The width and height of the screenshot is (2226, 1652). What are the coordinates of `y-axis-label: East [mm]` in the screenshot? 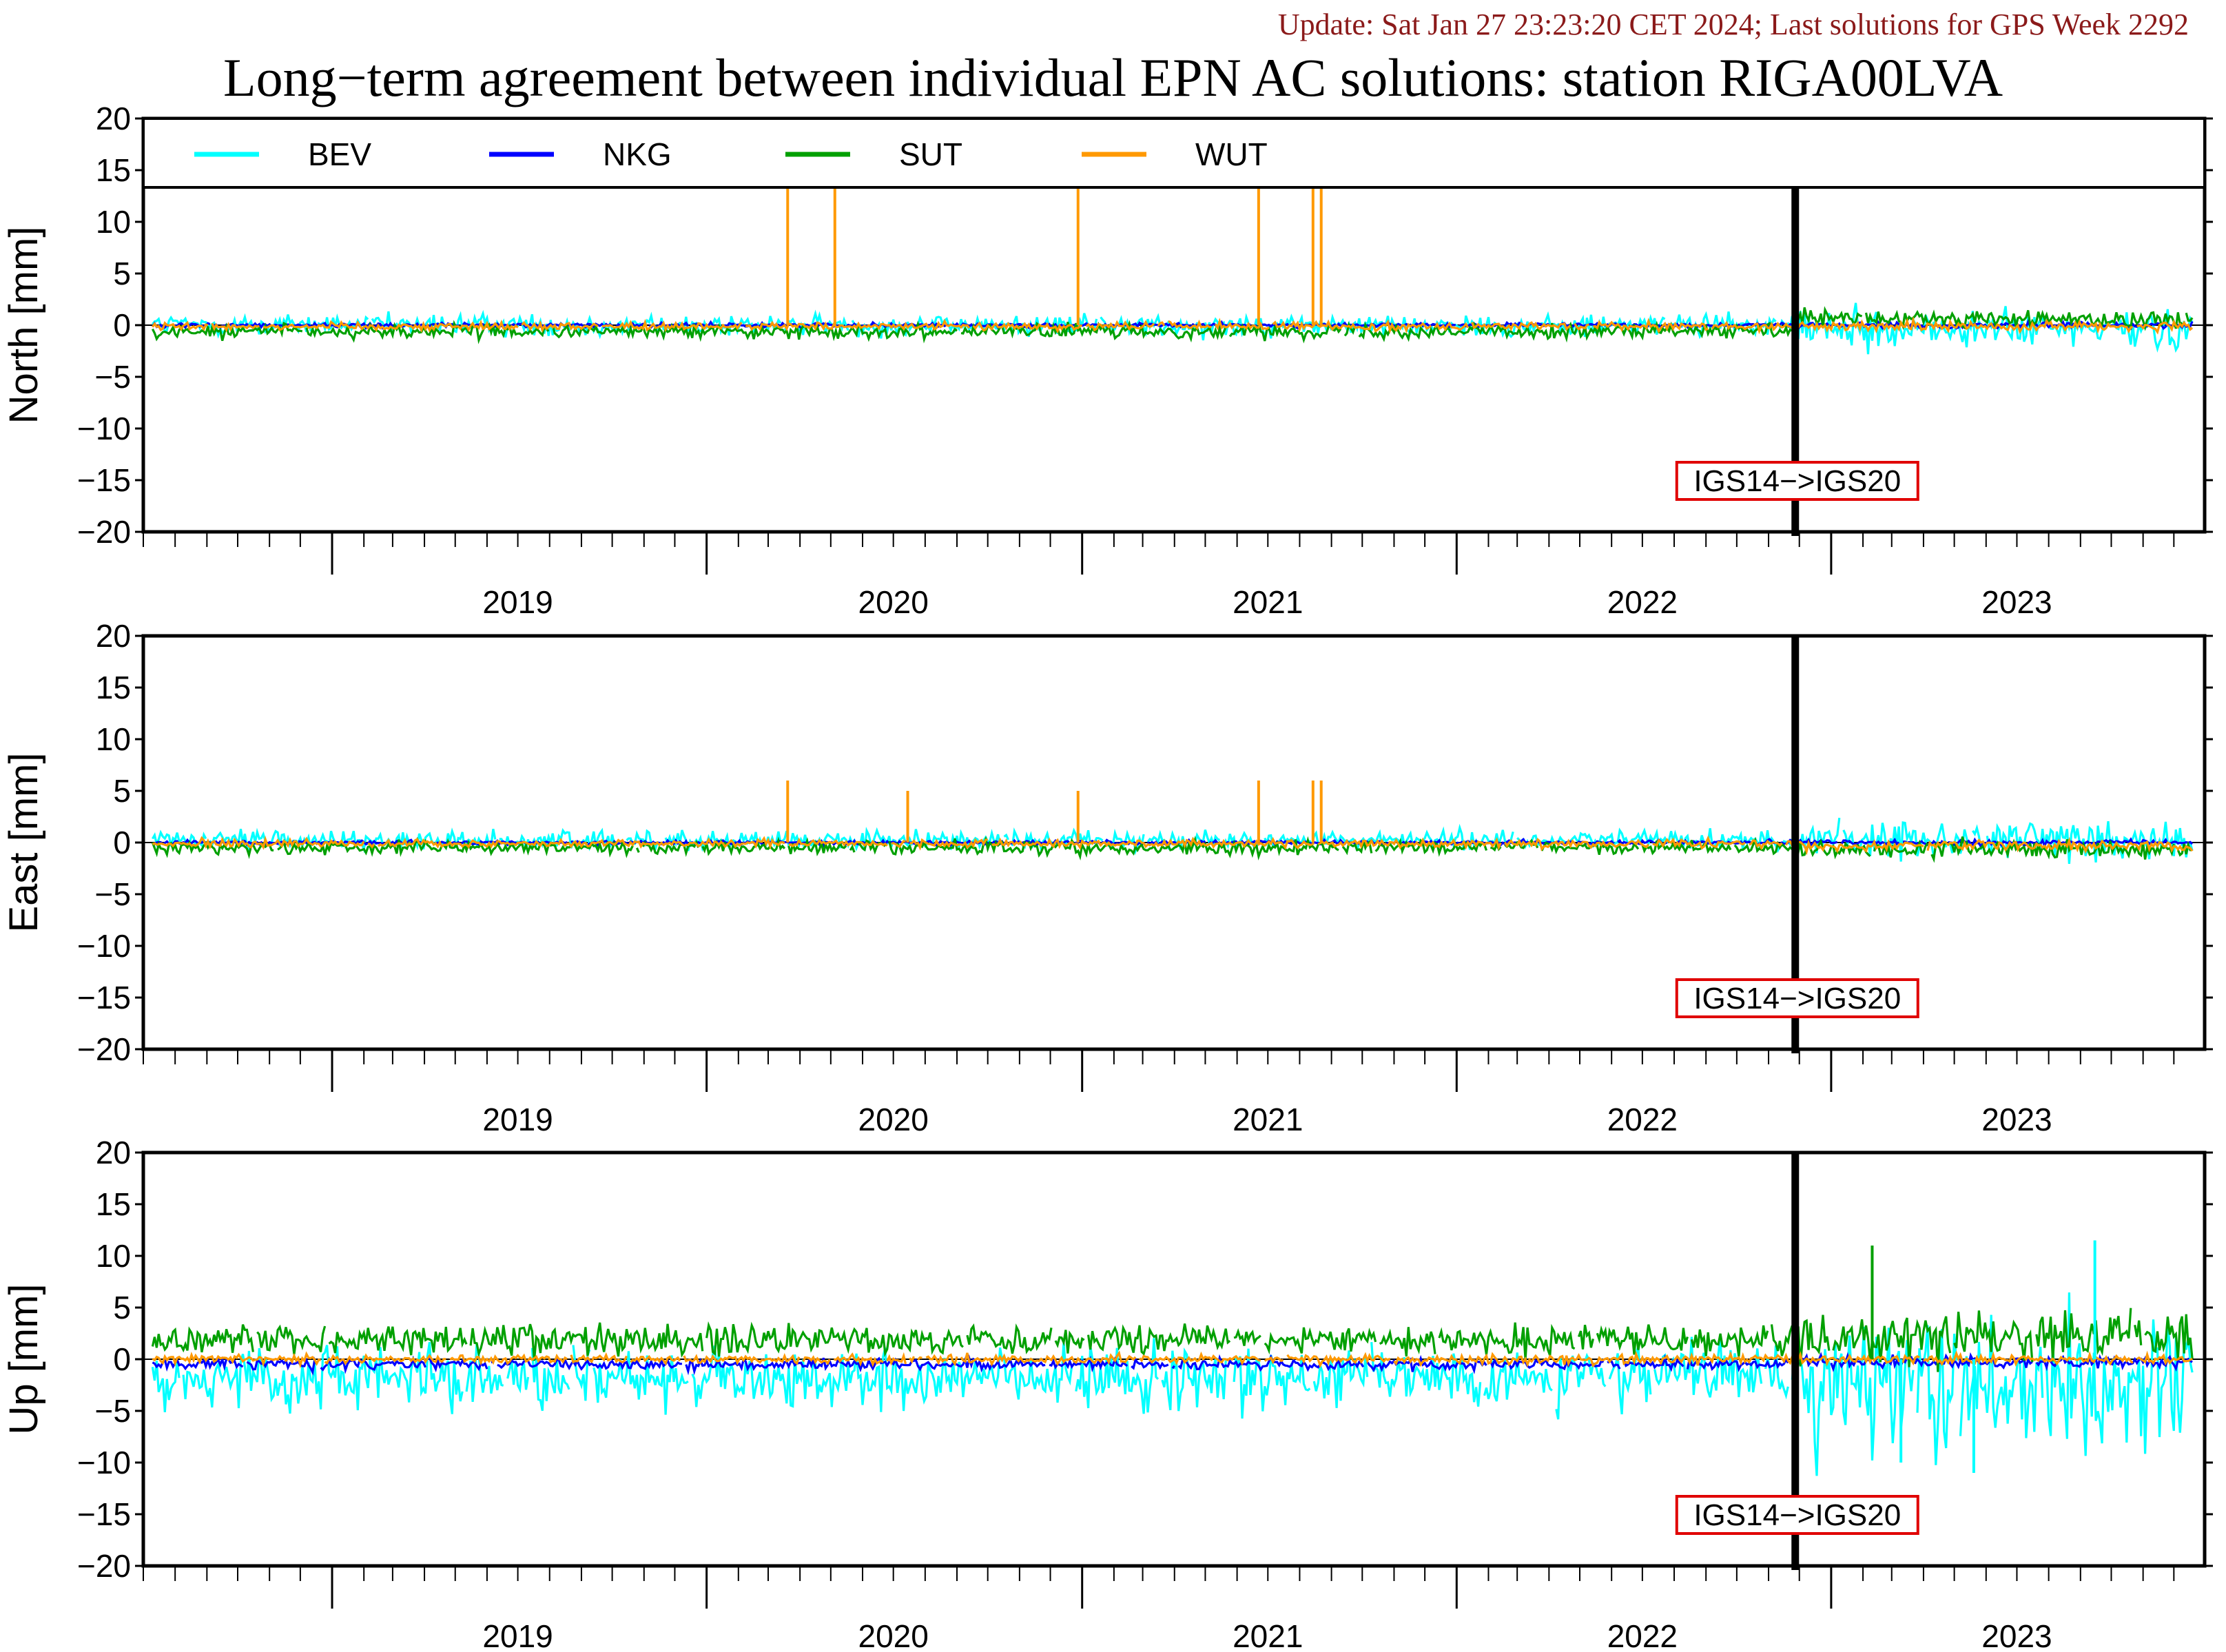 It's located at (23, 842).